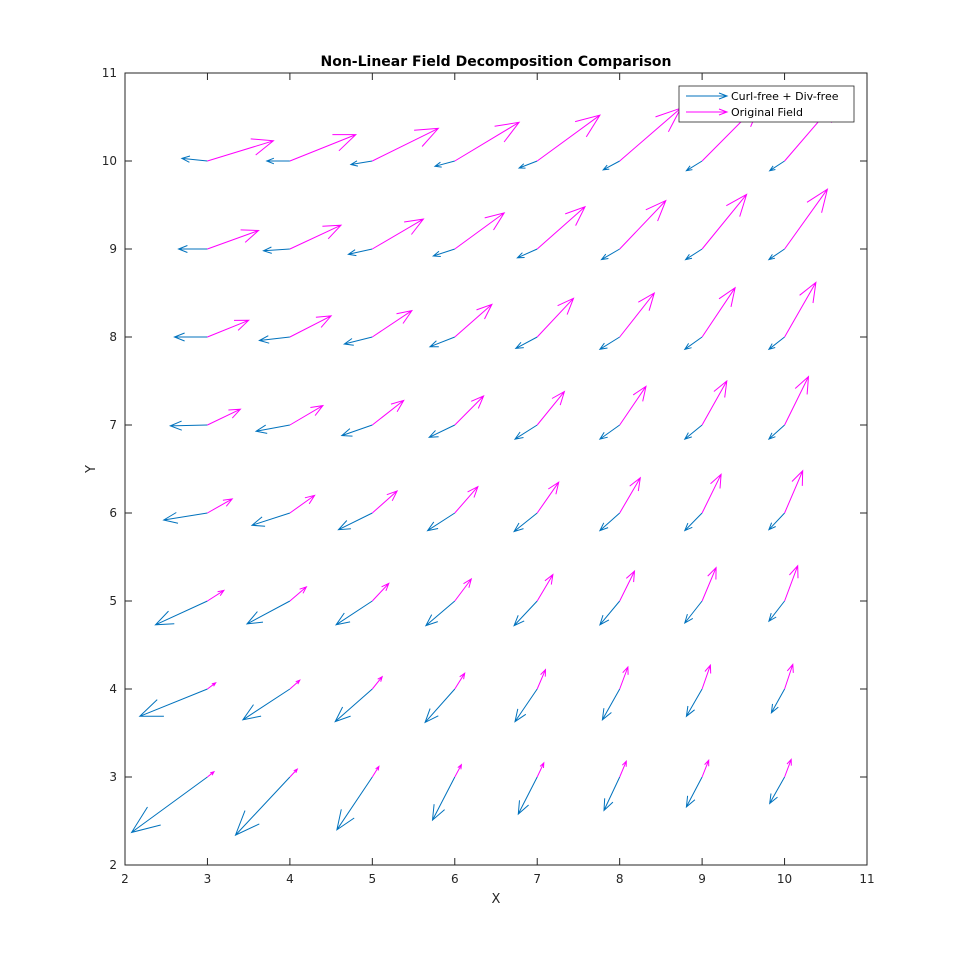 The height and width of the screenshot is (972, 958). I want to click on x-tick-label: 11, so click(866, 879).